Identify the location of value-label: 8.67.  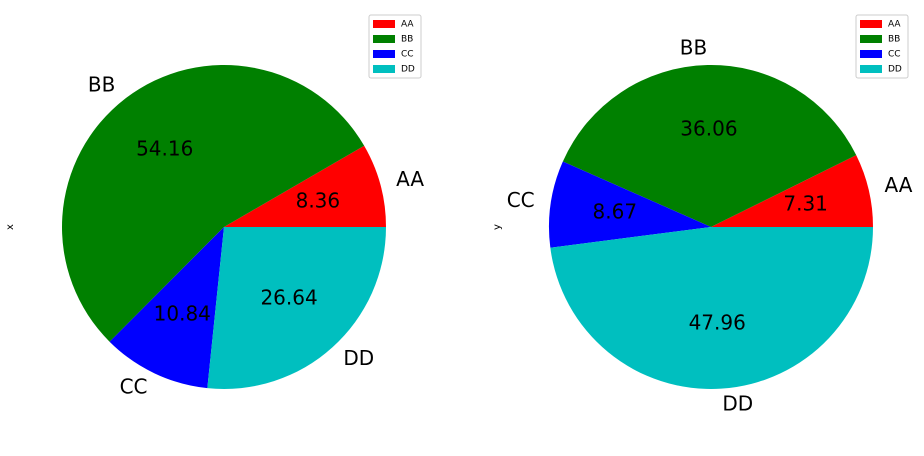
(615, 212).